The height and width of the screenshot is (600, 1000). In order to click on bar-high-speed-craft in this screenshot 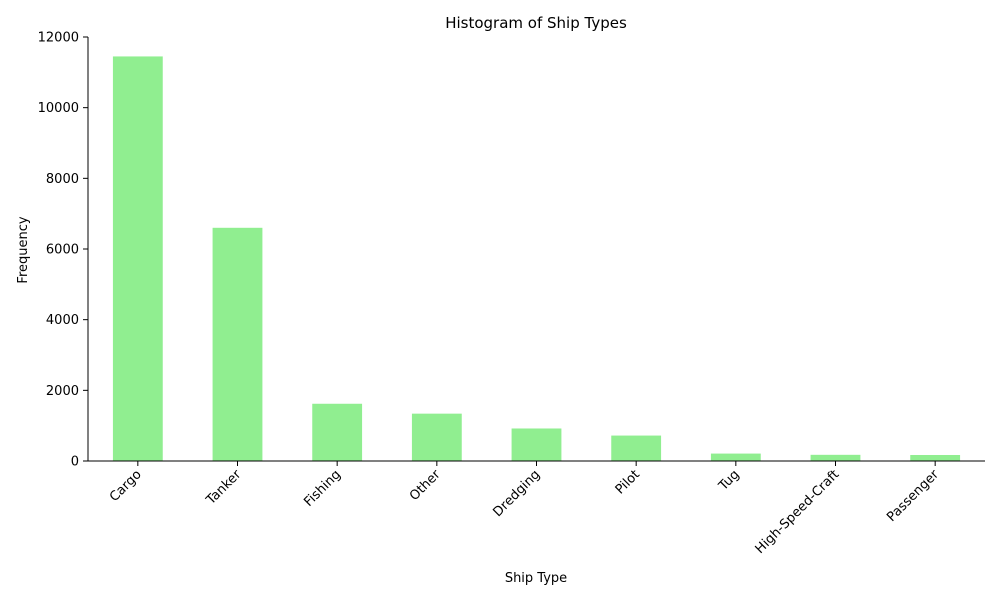, I will do `click(835, 457)`.